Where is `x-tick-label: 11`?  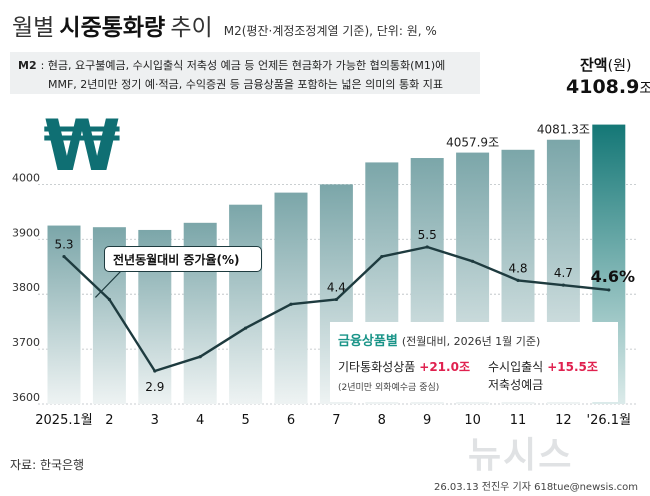
x-tick-label: 11 is located at coordinates (518, 420).